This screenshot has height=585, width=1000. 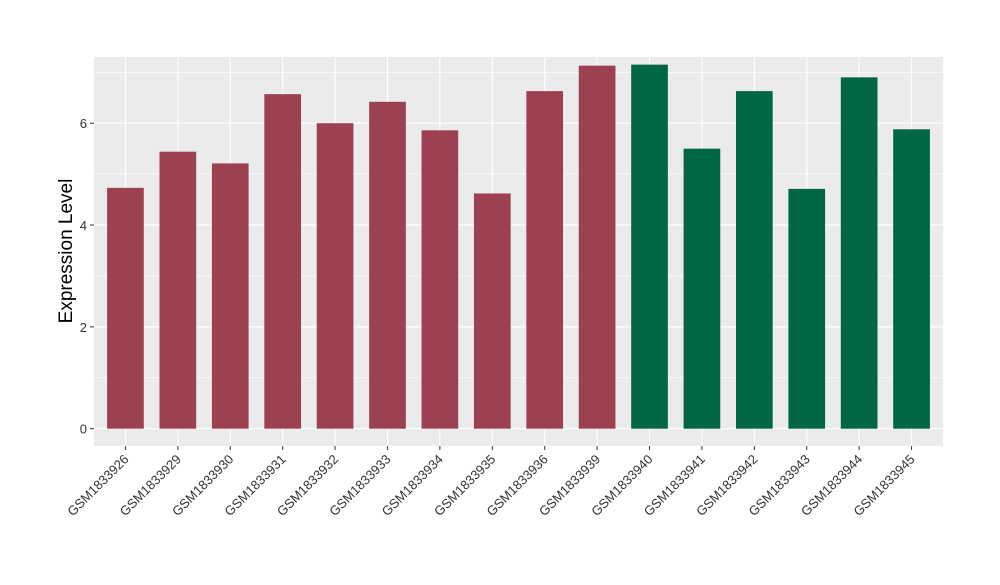 What do you see at coordinates (807, 308) in the screenshot?
I see `bar-gsm1833943` at bounding box center [807, 308].